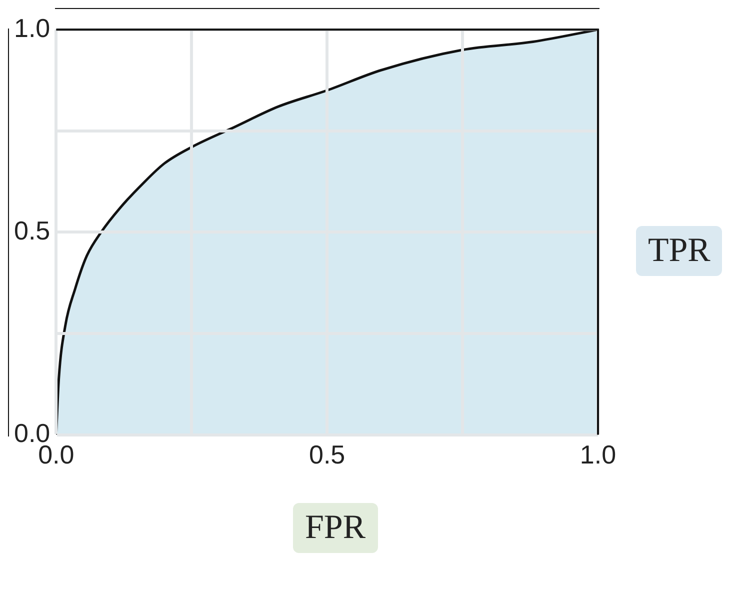 Image resolution: width=749 pixels, height=595 pixels. What do you see at coordinates (679, 251) in the screenshot?
I see `y-axis-title: TPR` at bounding box center [679, 251].